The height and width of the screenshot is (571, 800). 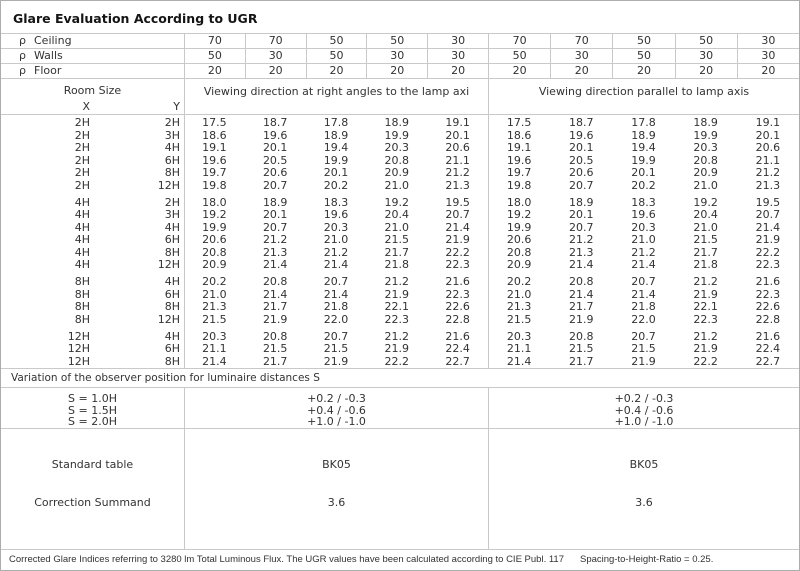 I want to click on ugr-value: 21.1, so click(x=214, y=348).